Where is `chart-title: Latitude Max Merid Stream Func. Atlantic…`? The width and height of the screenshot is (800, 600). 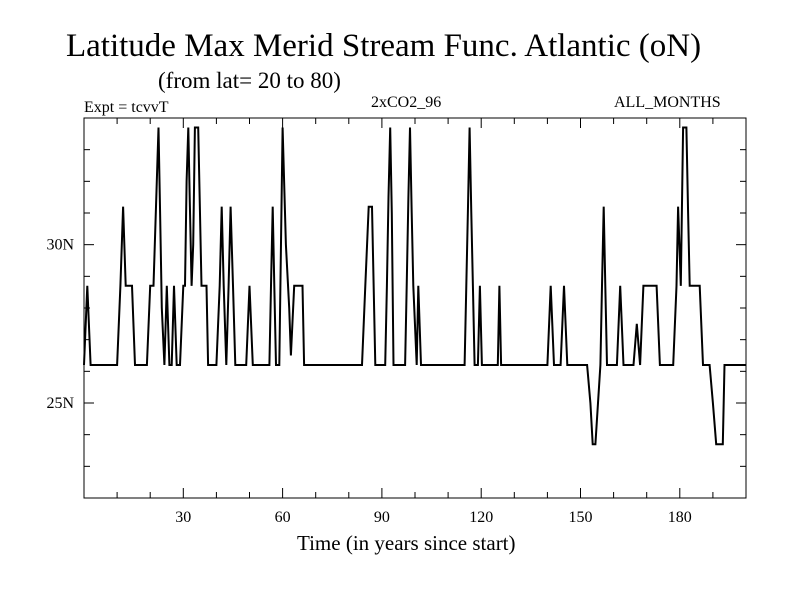 chart-title: Latitude Max Merid Stream Func. Atlantic… is located at coordinates (384, 46).